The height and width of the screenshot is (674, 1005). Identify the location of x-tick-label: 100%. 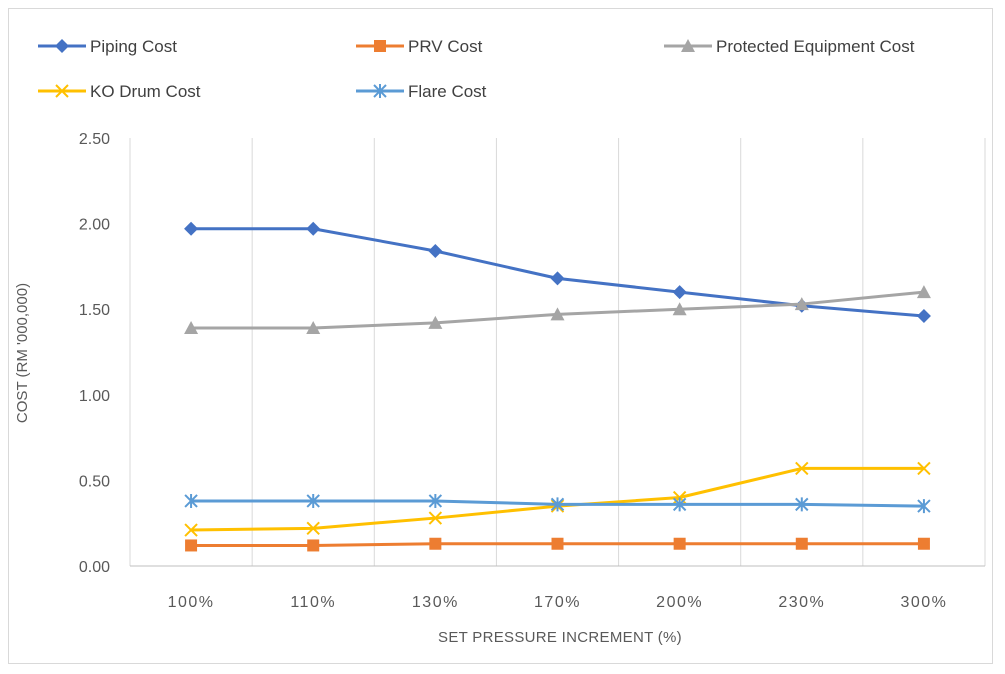
(191, 602).